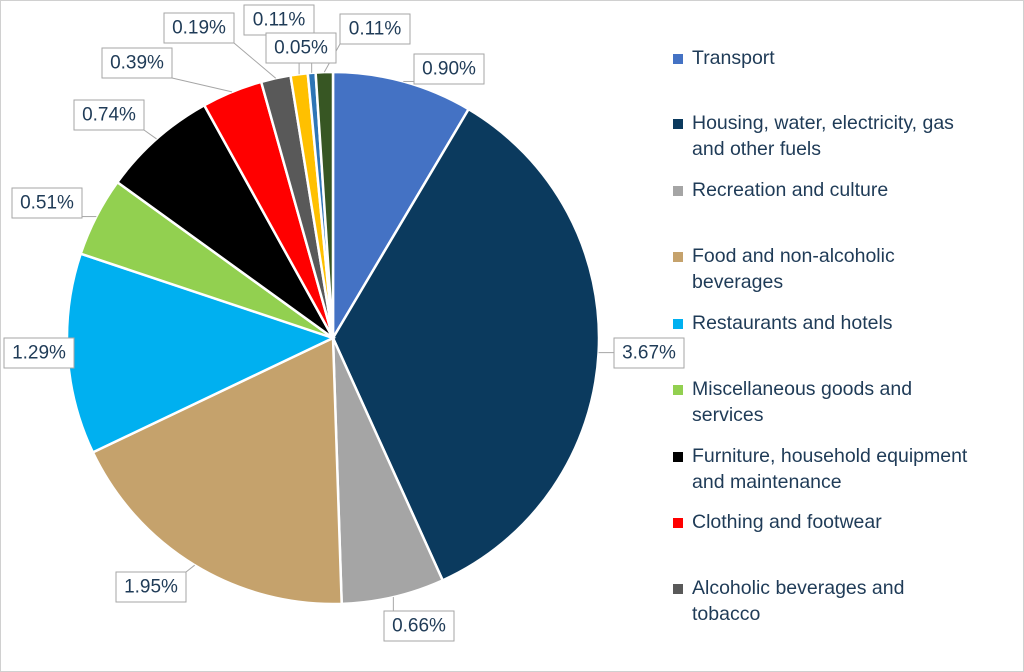 The image size is (1024, 672). What do you see at coordinates (802, 389) in the screenshot?
I see `legend-label-line: Miscellaneous goods and` at bounding box center [802, 389].